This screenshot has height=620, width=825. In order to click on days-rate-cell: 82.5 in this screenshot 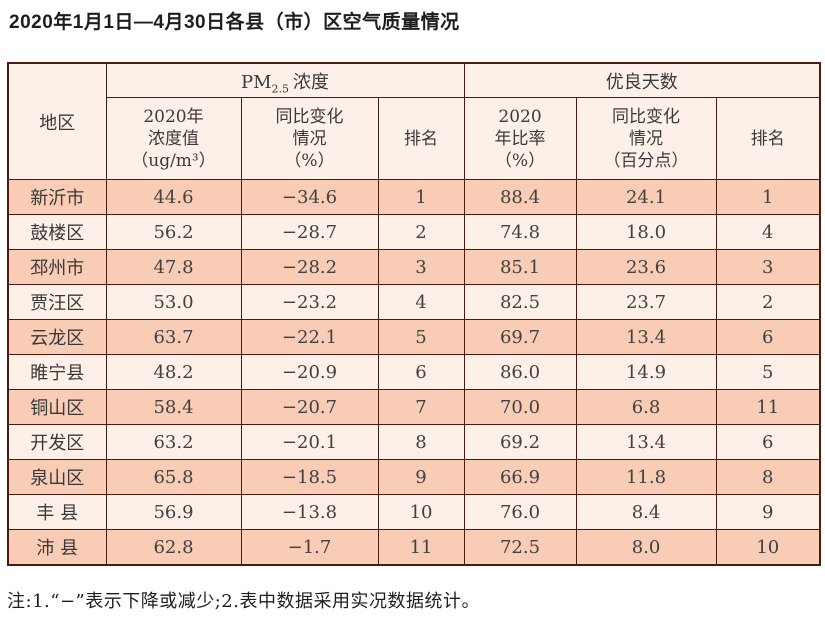, I will do `click(520, 302)`.